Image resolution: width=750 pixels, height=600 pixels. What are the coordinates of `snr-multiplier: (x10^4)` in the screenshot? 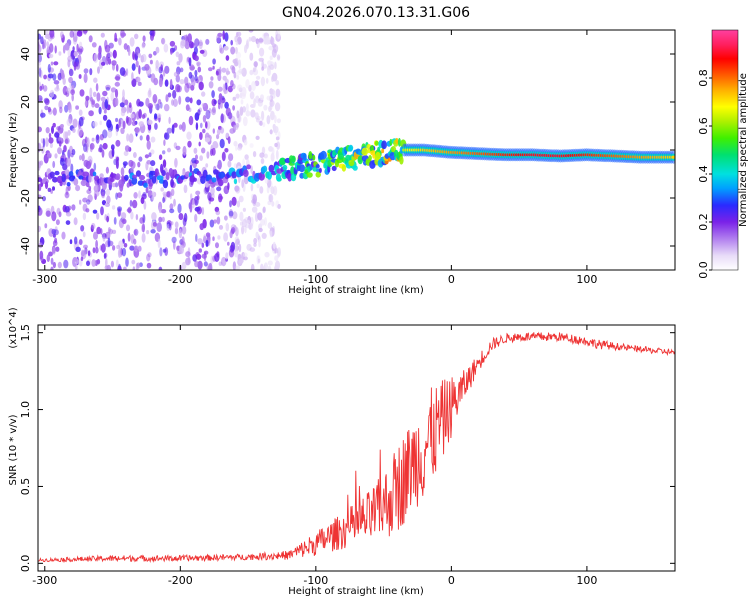 It's located at (13, 327).